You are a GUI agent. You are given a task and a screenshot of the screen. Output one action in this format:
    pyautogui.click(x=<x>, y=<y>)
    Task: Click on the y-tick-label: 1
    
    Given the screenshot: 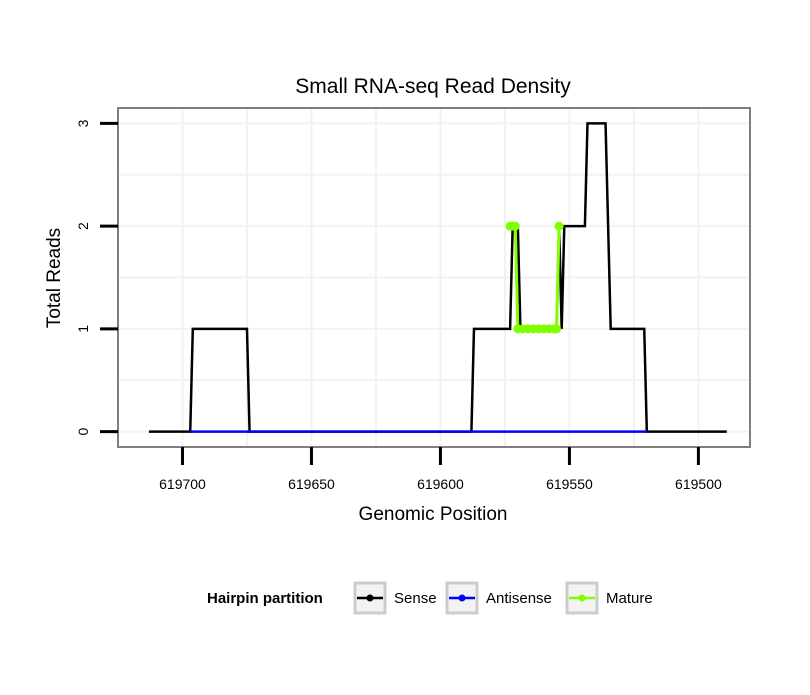 What is the action you would take?
    pyautogui.click(x=83, y=329)
    